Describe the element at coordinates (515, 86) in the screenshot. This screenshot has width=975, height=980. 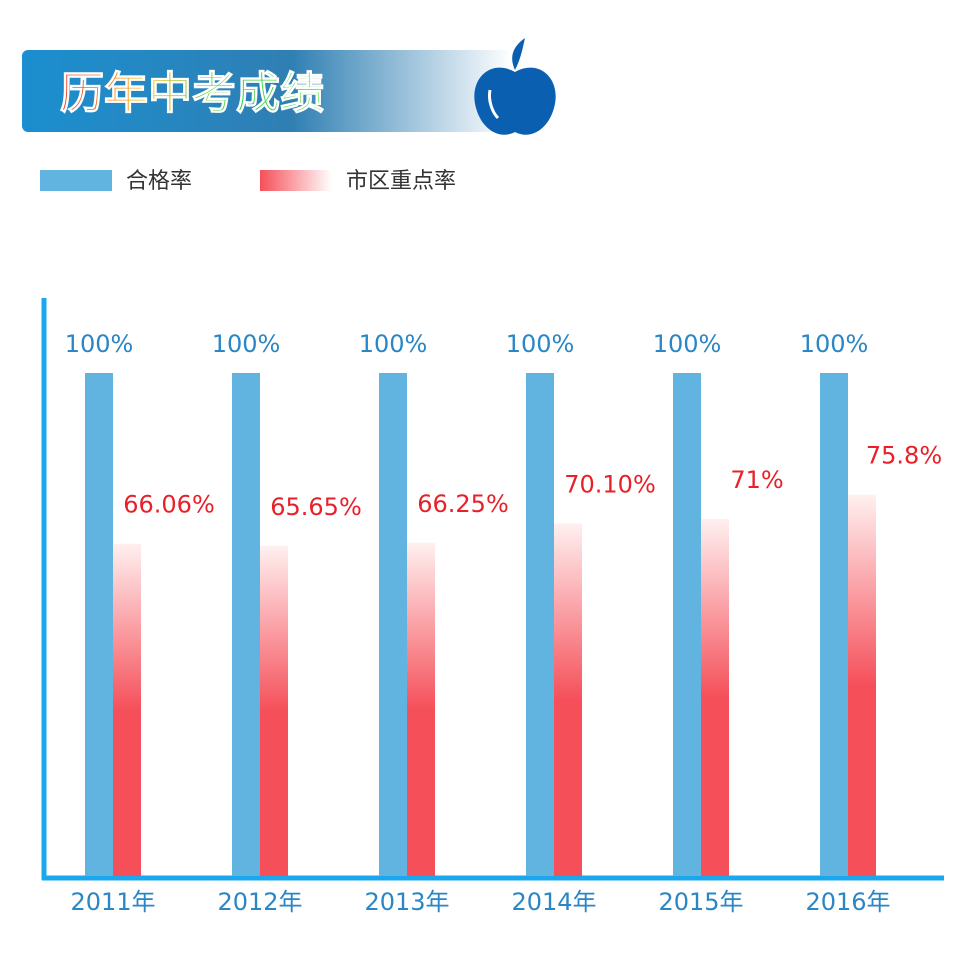
I see `apple-icon` at that location.